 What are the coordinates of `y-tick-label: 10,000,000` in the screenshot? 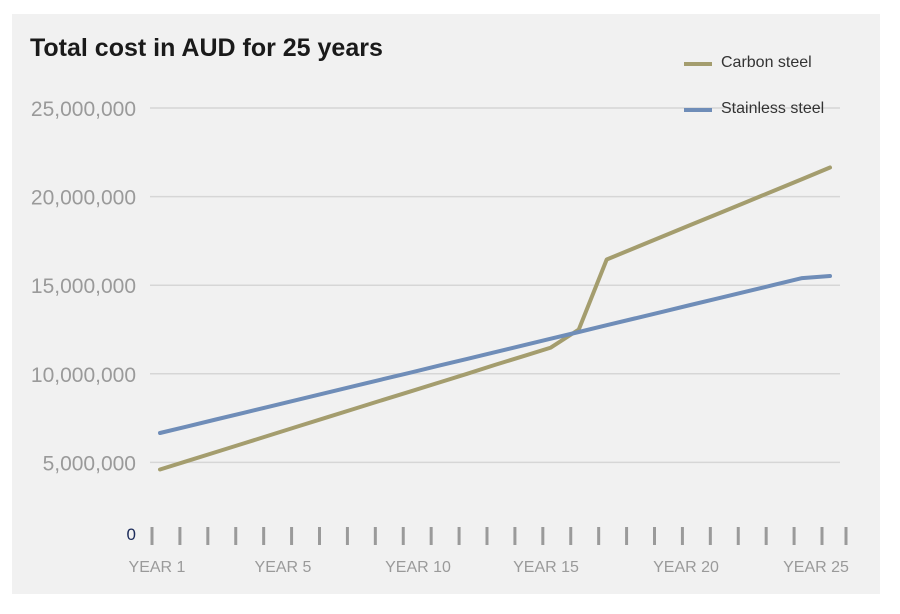 It's located at (83, 375).